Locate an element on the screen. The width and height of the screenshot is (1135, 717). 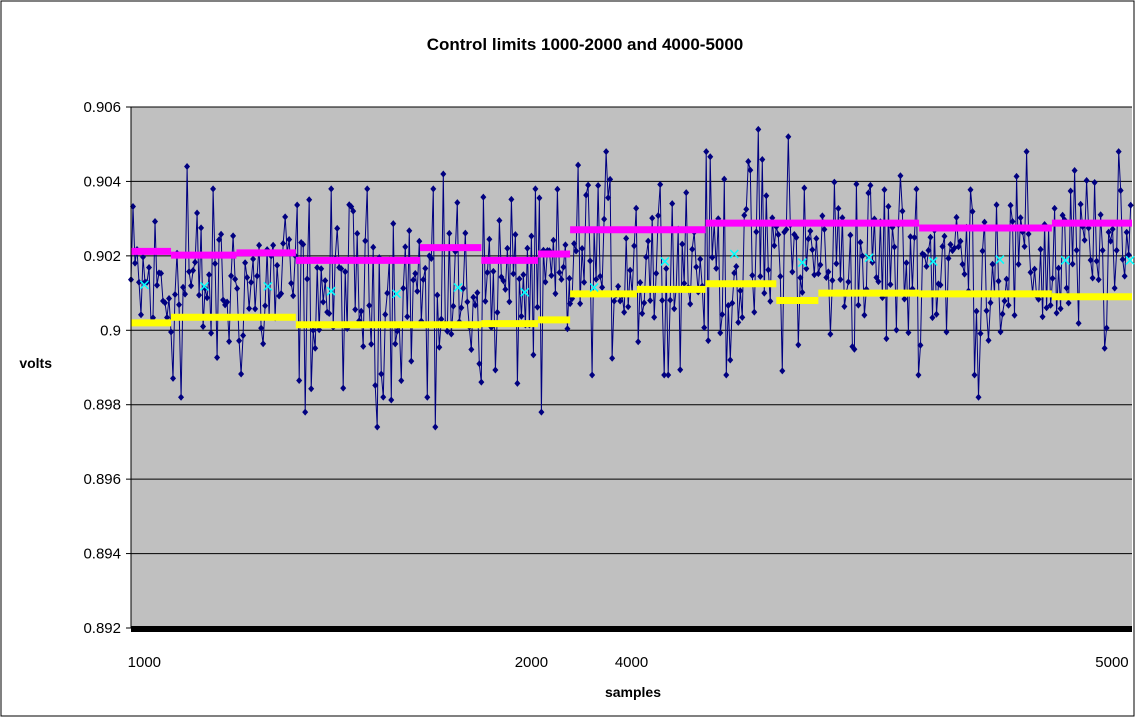
x-axis-ticks: 1000 2000 4000 5000 is located at coordinates (628, 662).